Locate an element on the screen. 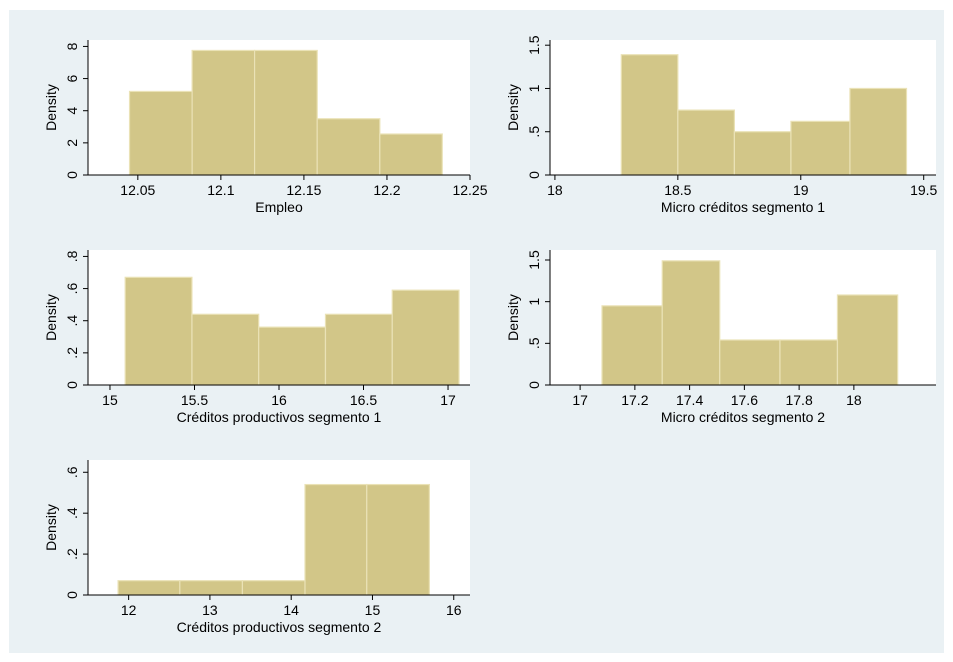  x-tick-label: 13 is located at coordinates (210, 610).